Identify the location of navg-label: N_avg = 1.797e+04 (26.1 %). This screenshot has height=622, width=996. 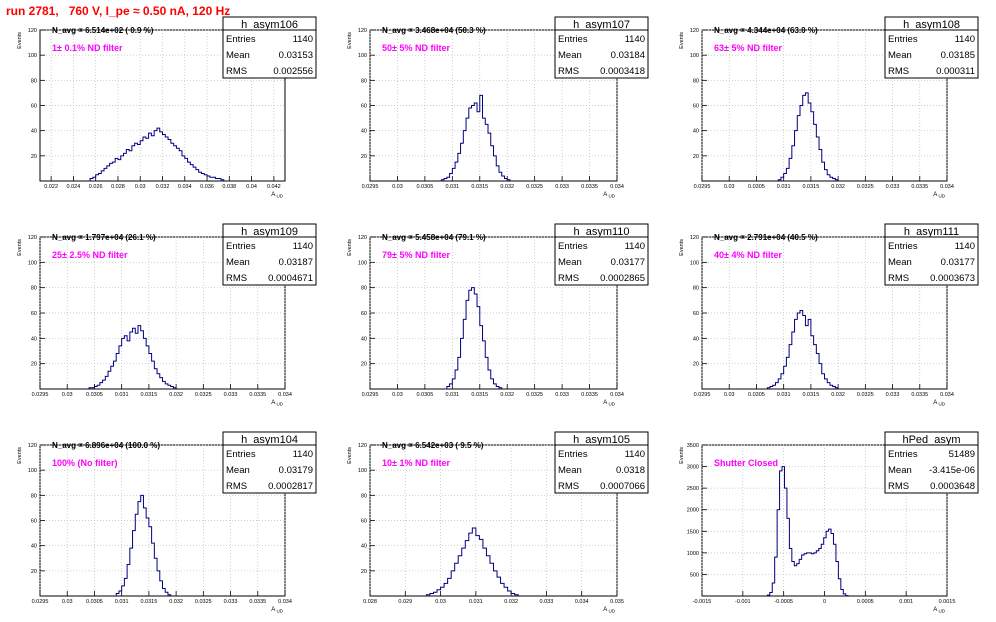
(104, 237).